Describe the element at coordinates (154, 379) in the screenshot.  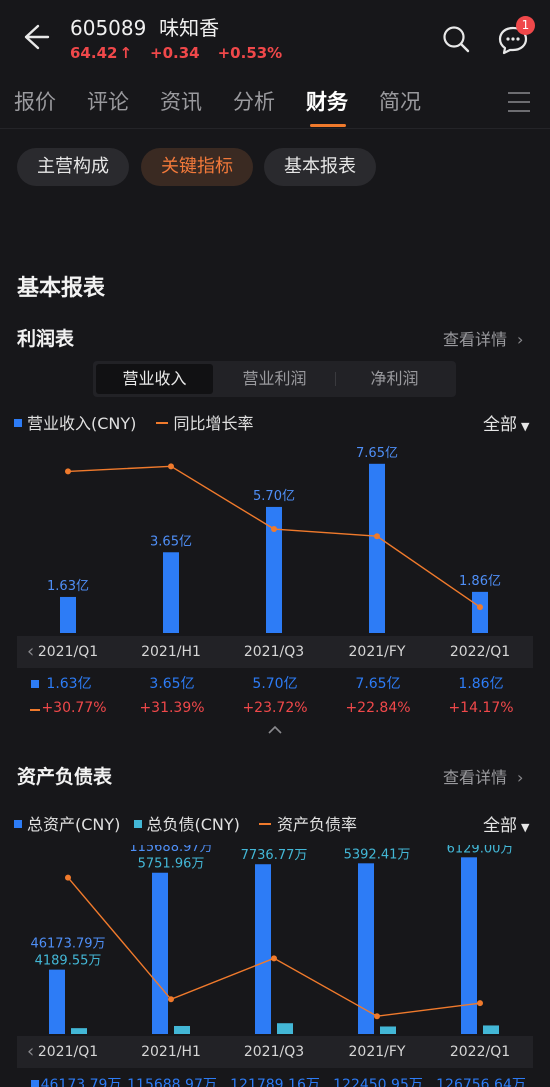
I see `segment-revenue: 营业收入` at that location.